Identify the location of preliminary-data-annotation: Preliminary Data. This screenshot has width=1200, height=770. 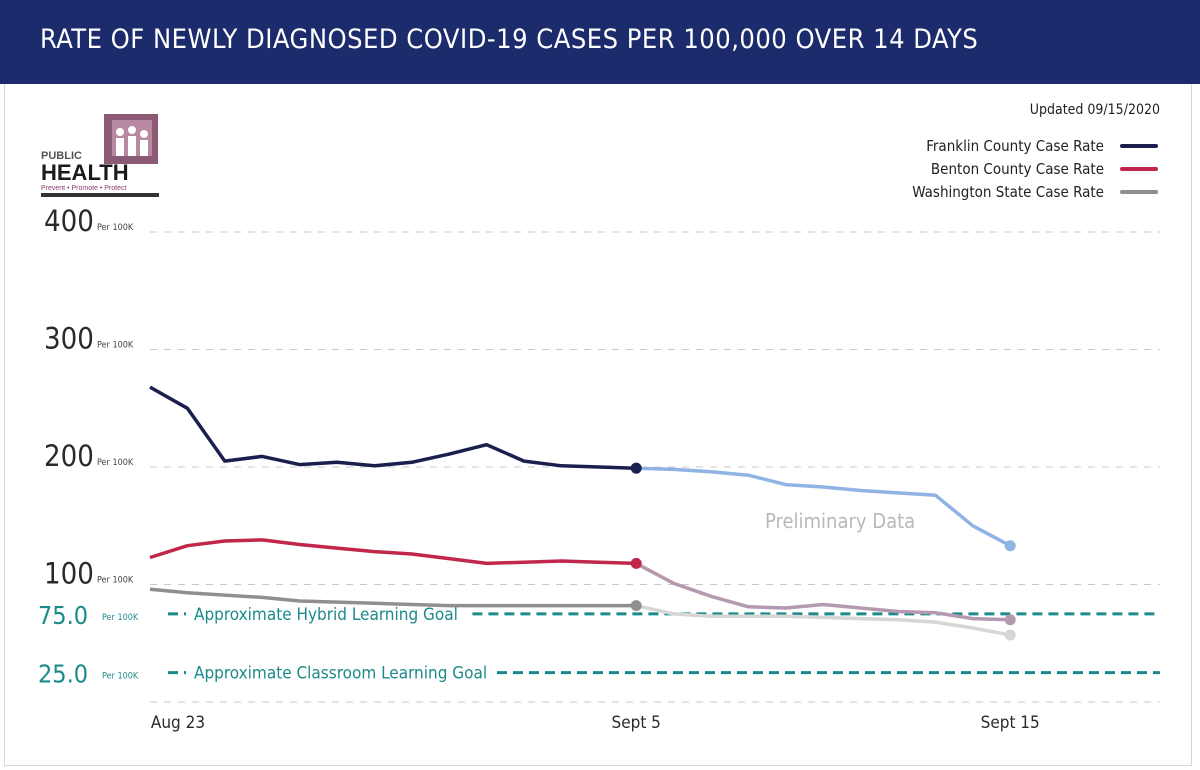
(840, 521).